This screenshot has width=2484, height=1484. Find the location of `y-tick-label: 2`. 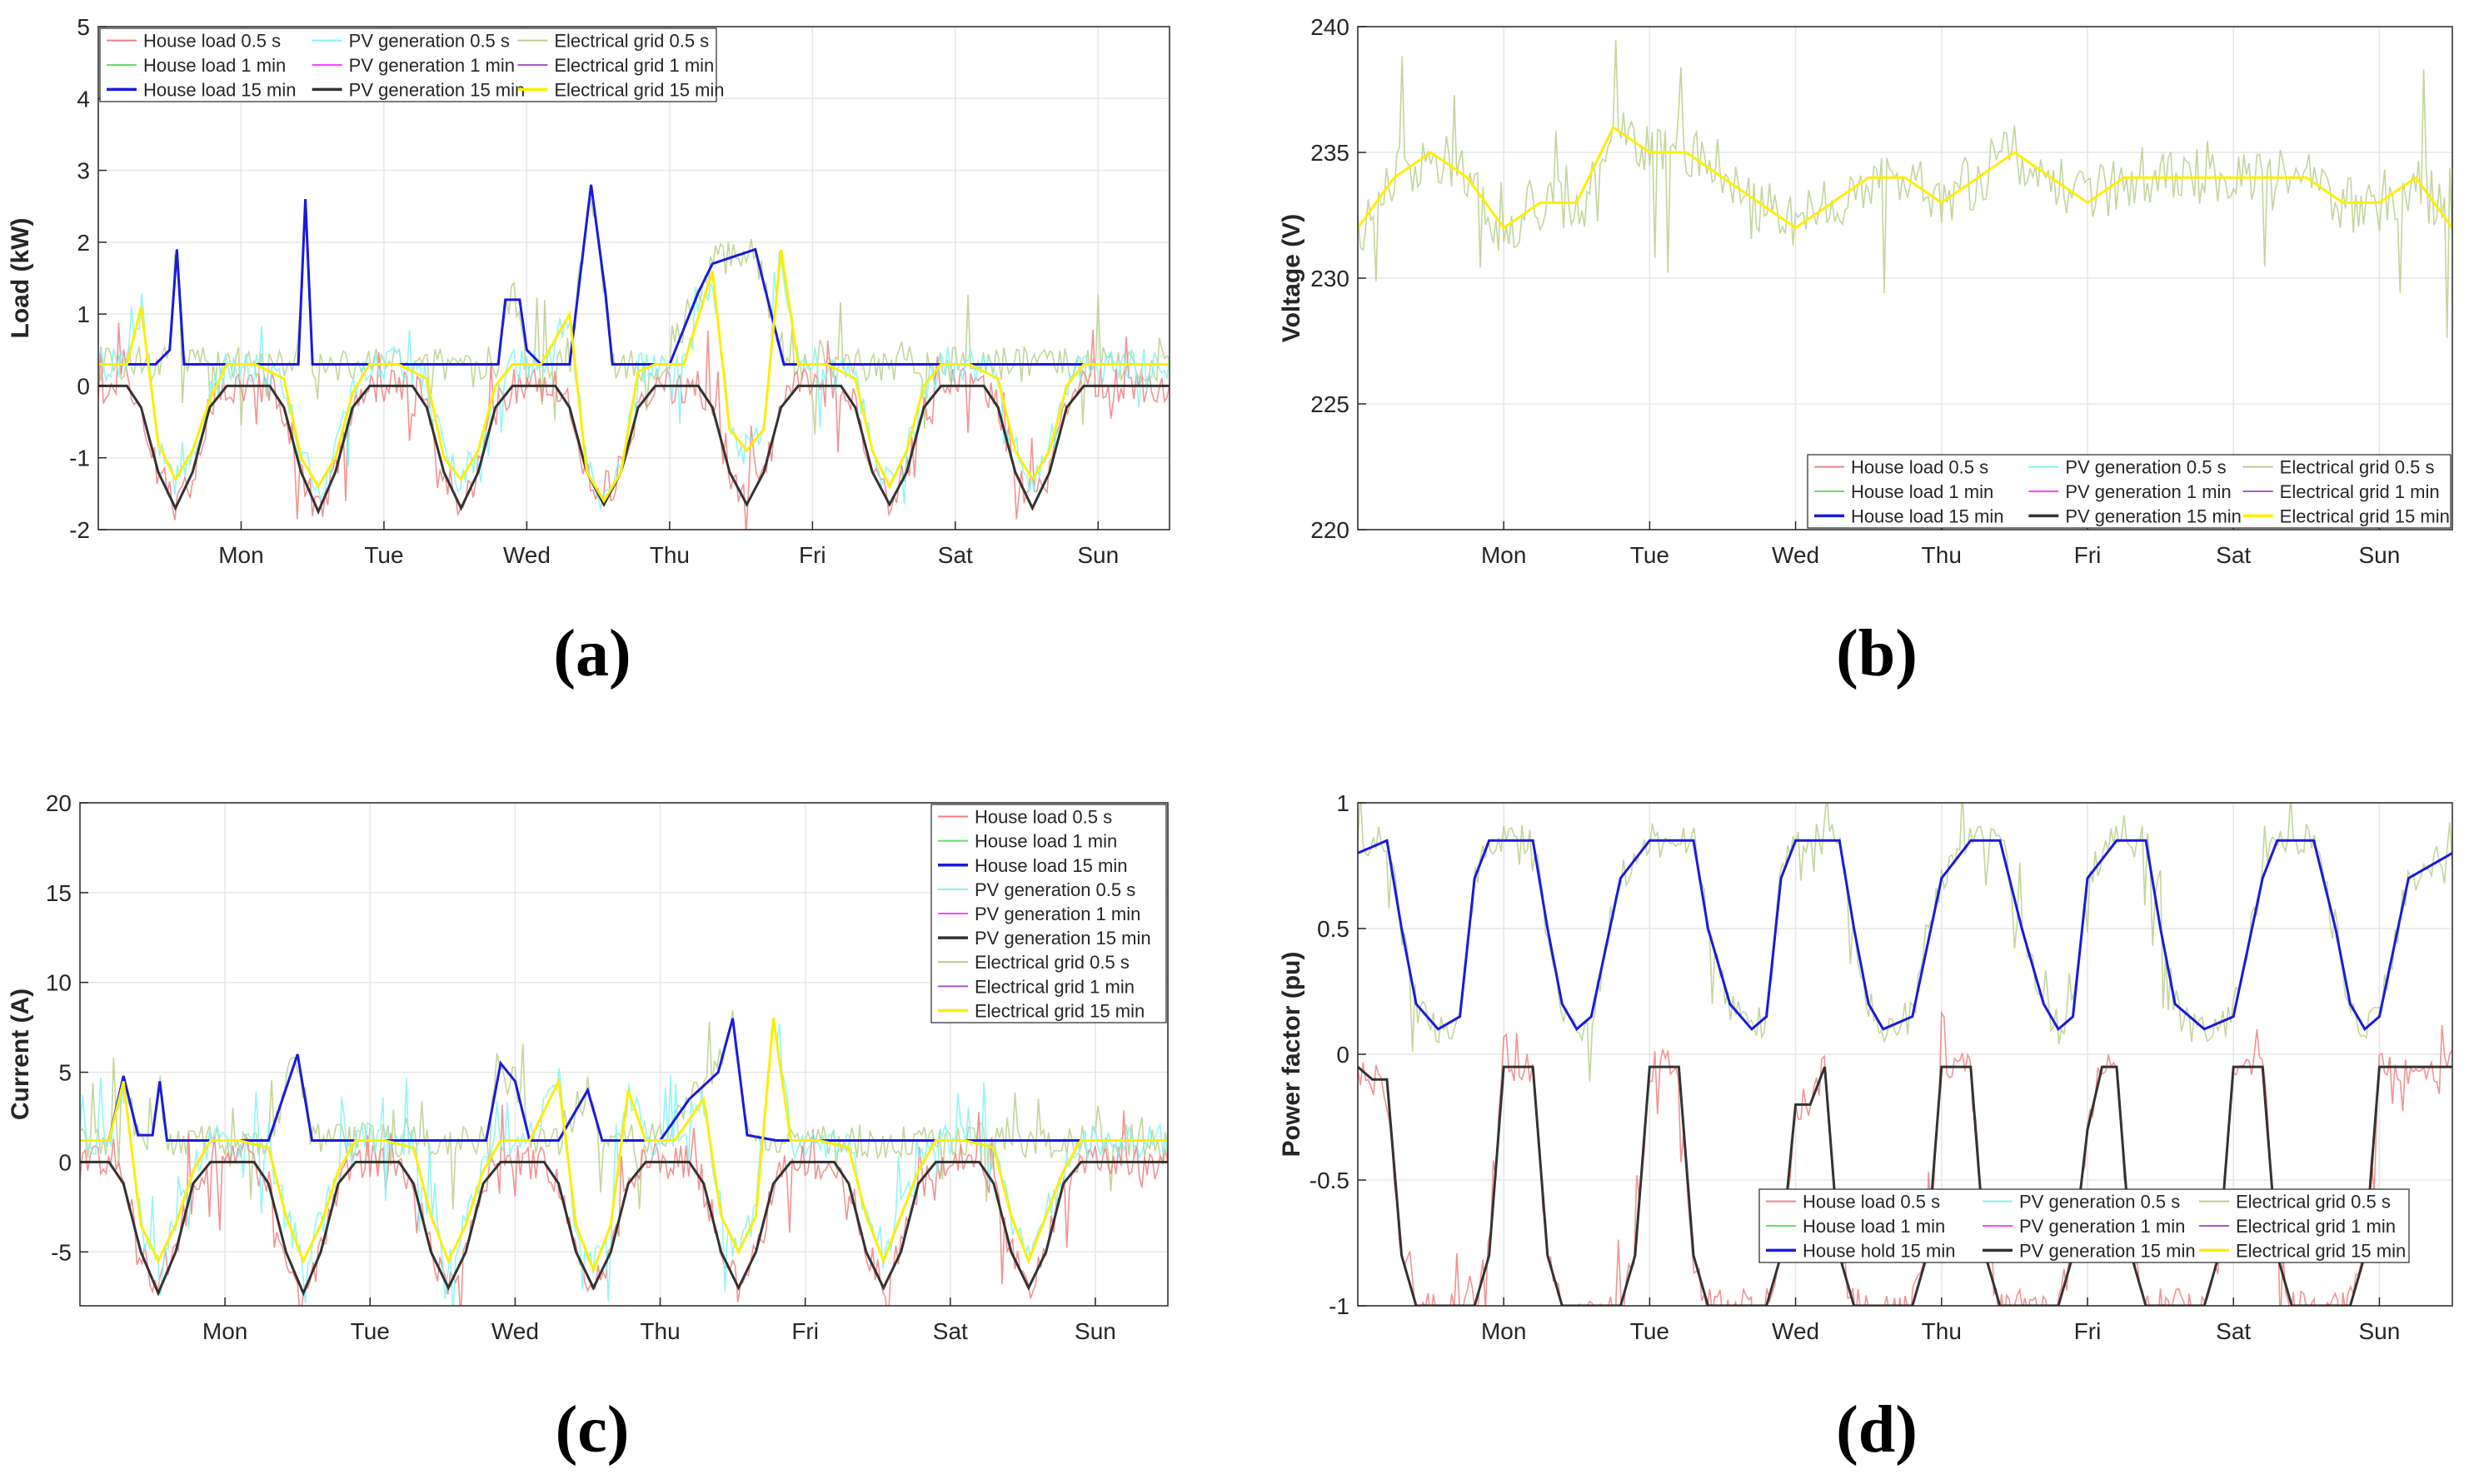

y-tick-label: 2 is located at coordinates (83, 243).